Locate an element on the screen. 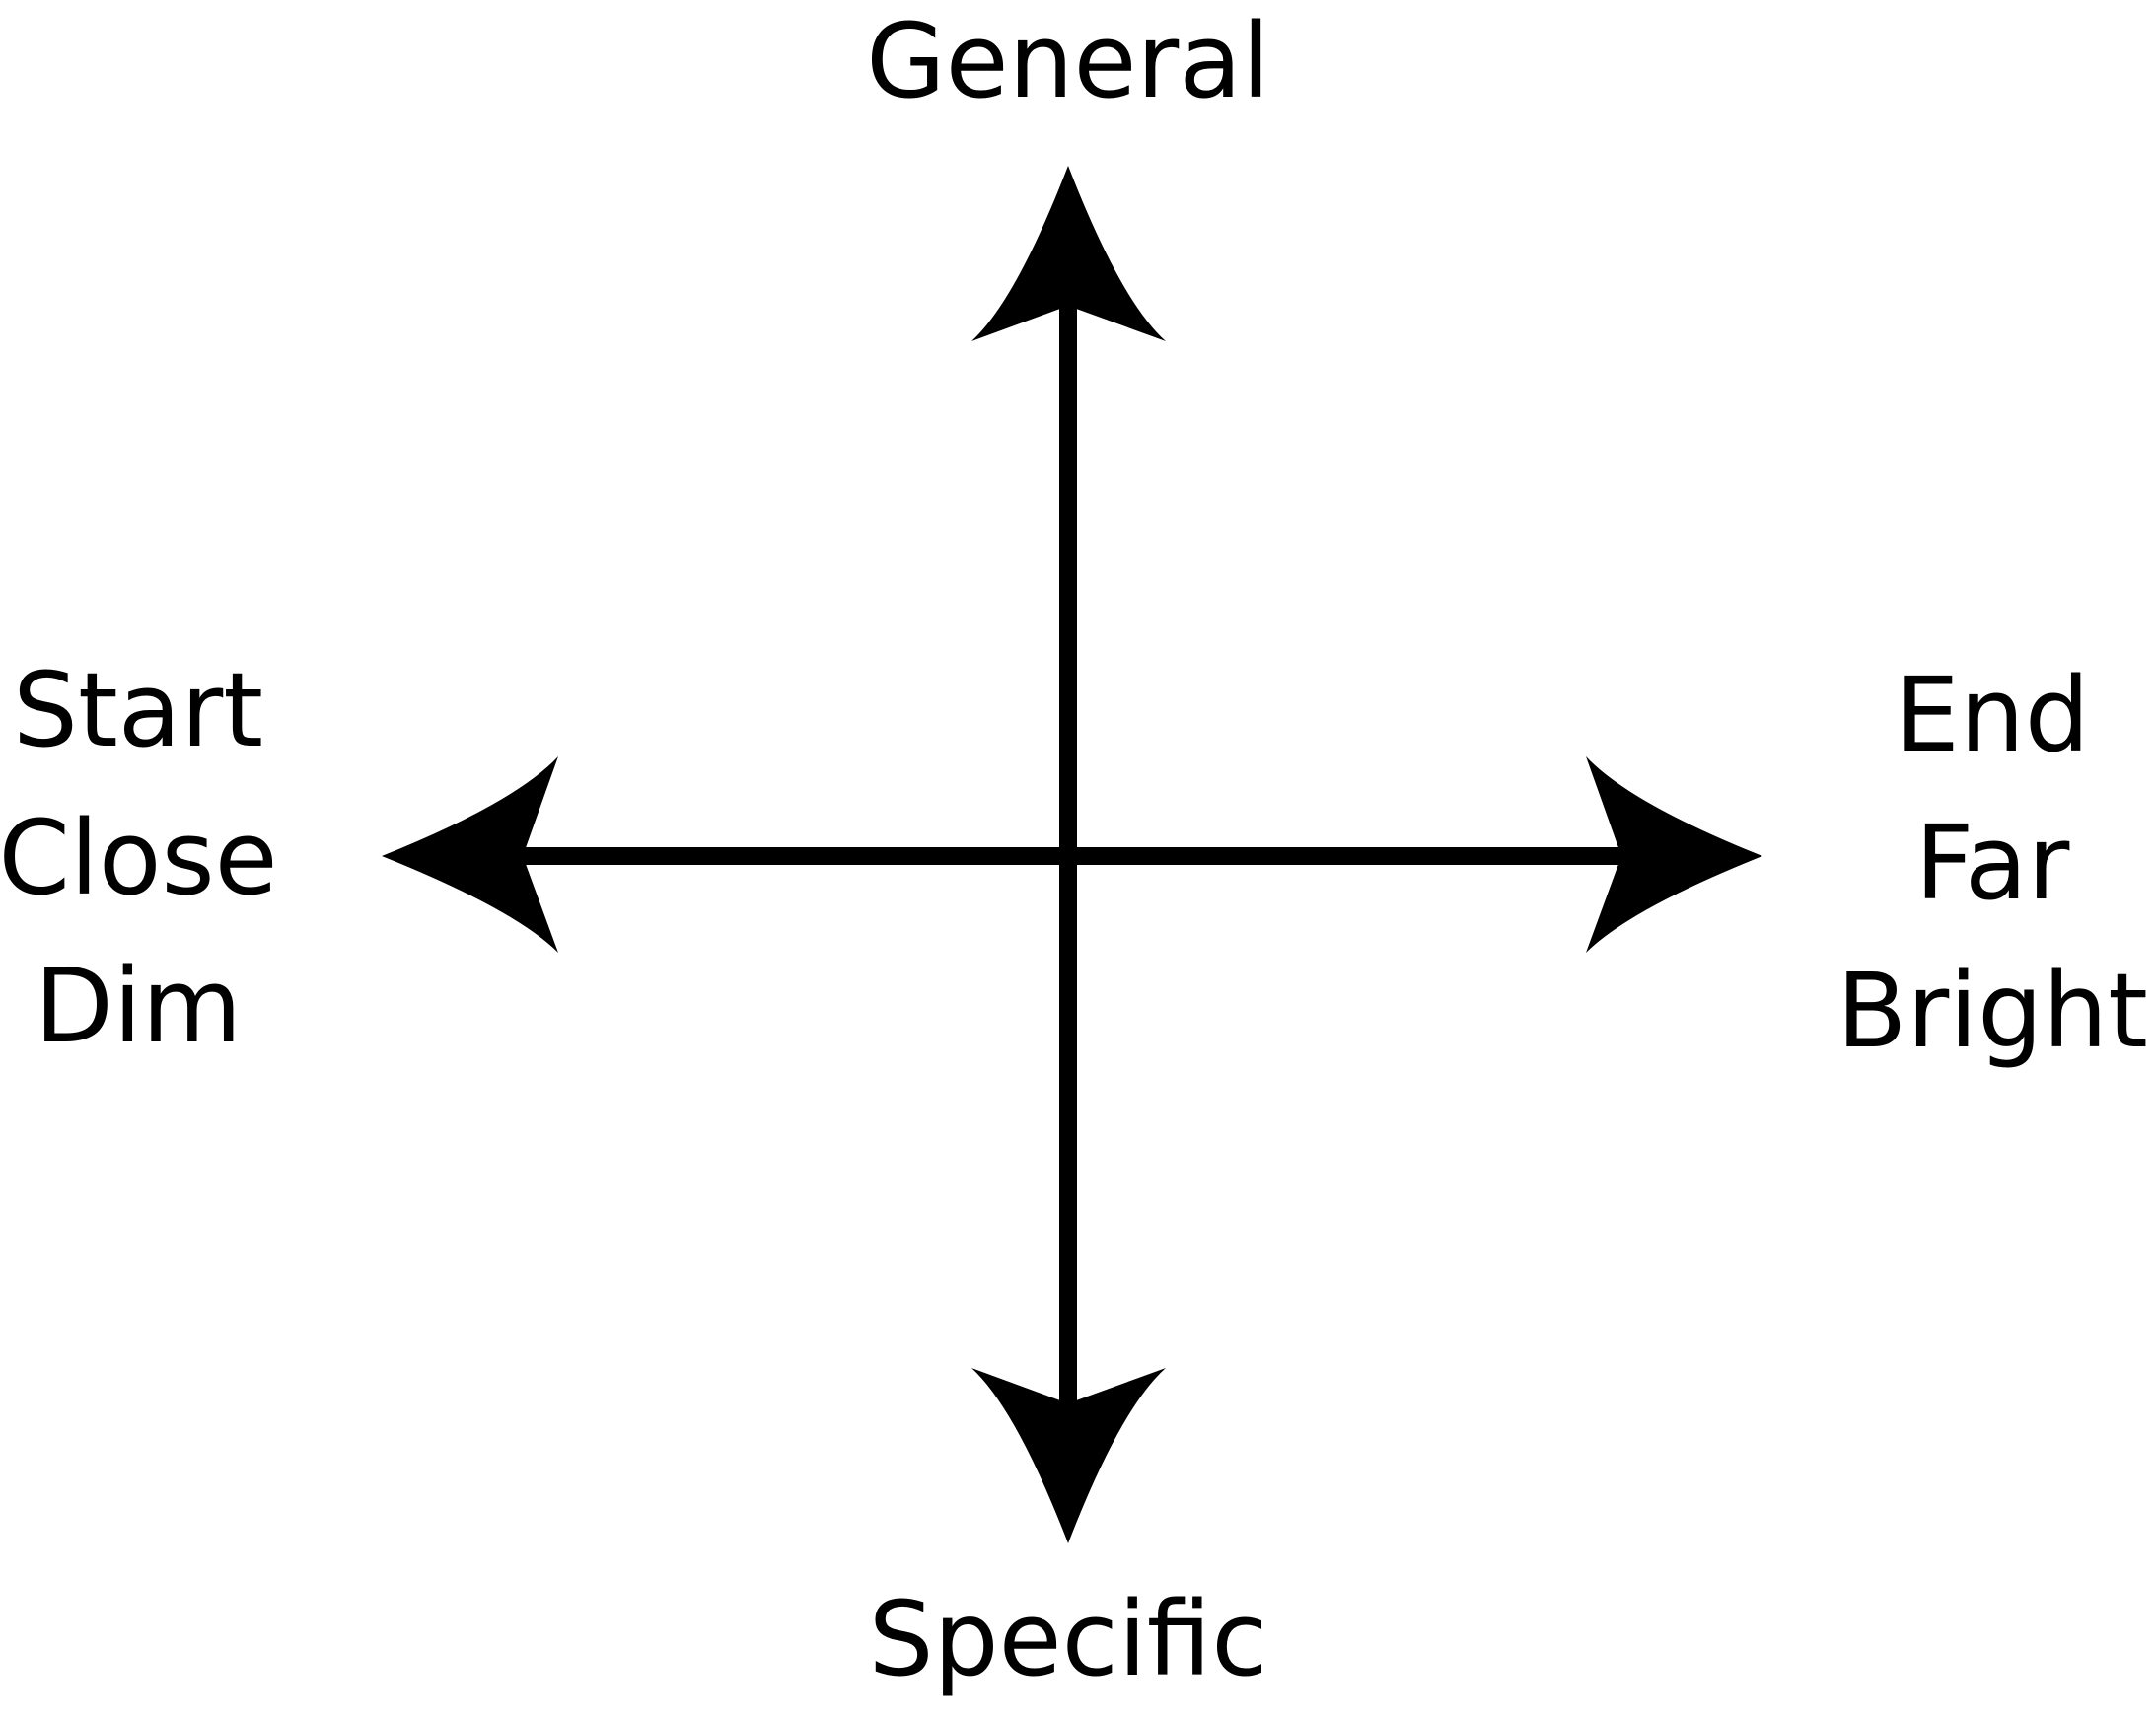 This screenshot has width=2156, height=1719. label-dim: Dim is located at coordinates (138, 1006).